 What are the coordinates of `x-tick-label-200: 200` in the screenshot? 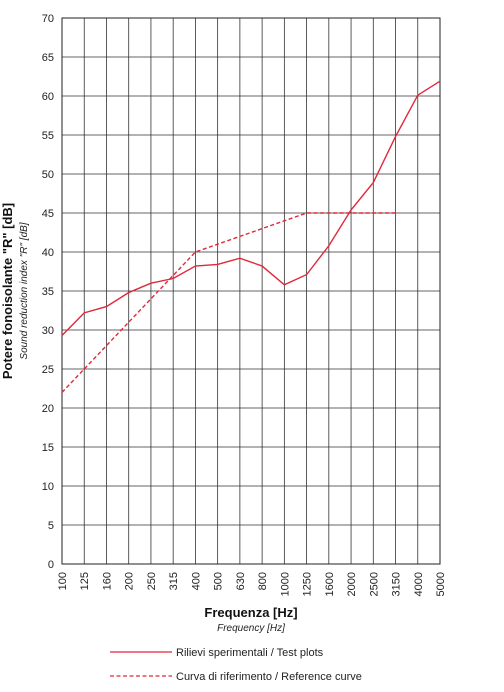 It's located at (130, 581).